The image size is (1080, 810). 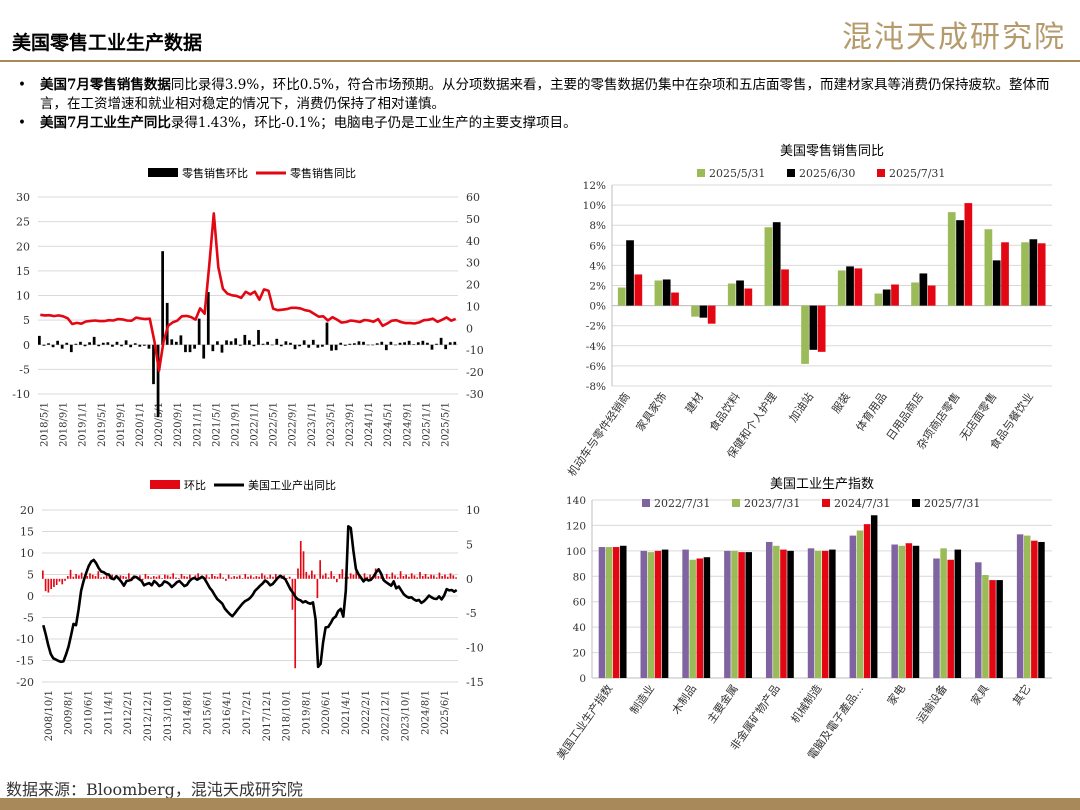 I want to click on x-tick-label: 2008/10/1, so click(x=49, y=715).